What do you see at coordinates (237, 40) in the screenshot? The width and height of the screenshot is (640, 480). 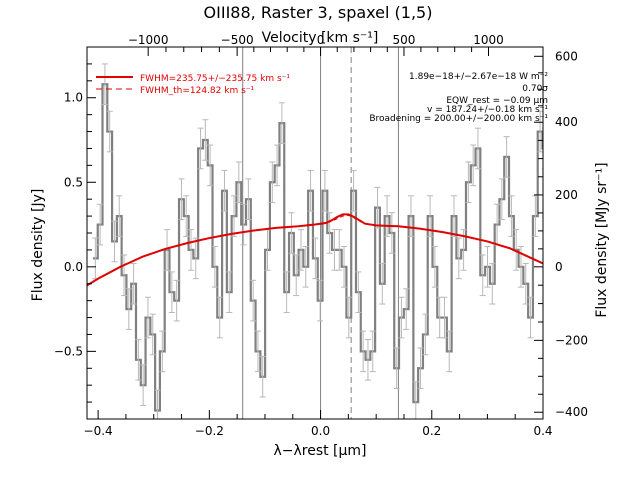 I see `top-tick-label: −500` at bounding box center [237, 40].